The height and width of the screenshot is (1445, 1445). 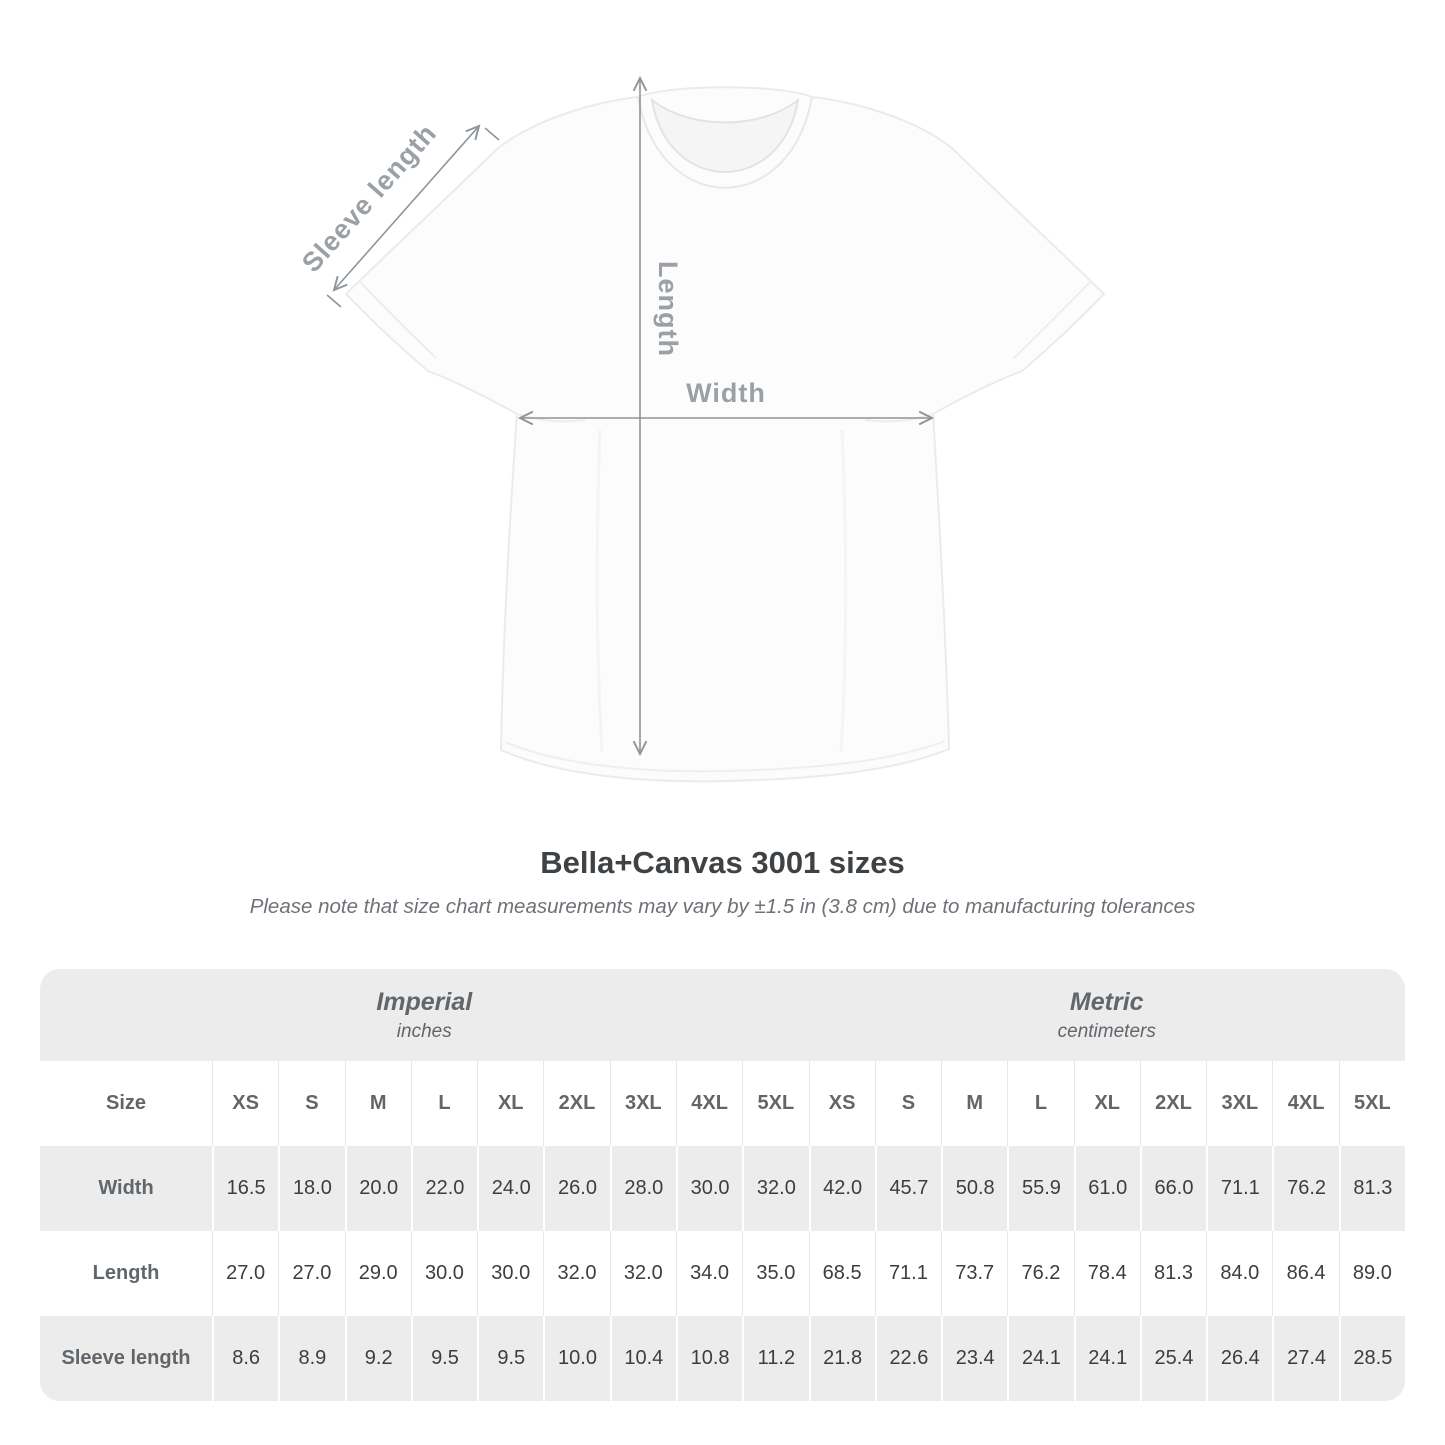 What do you see at coordinates (908, 1358) in the screenshot?
I see `table-cell: 22.6` at bounding box center [908, 1358].